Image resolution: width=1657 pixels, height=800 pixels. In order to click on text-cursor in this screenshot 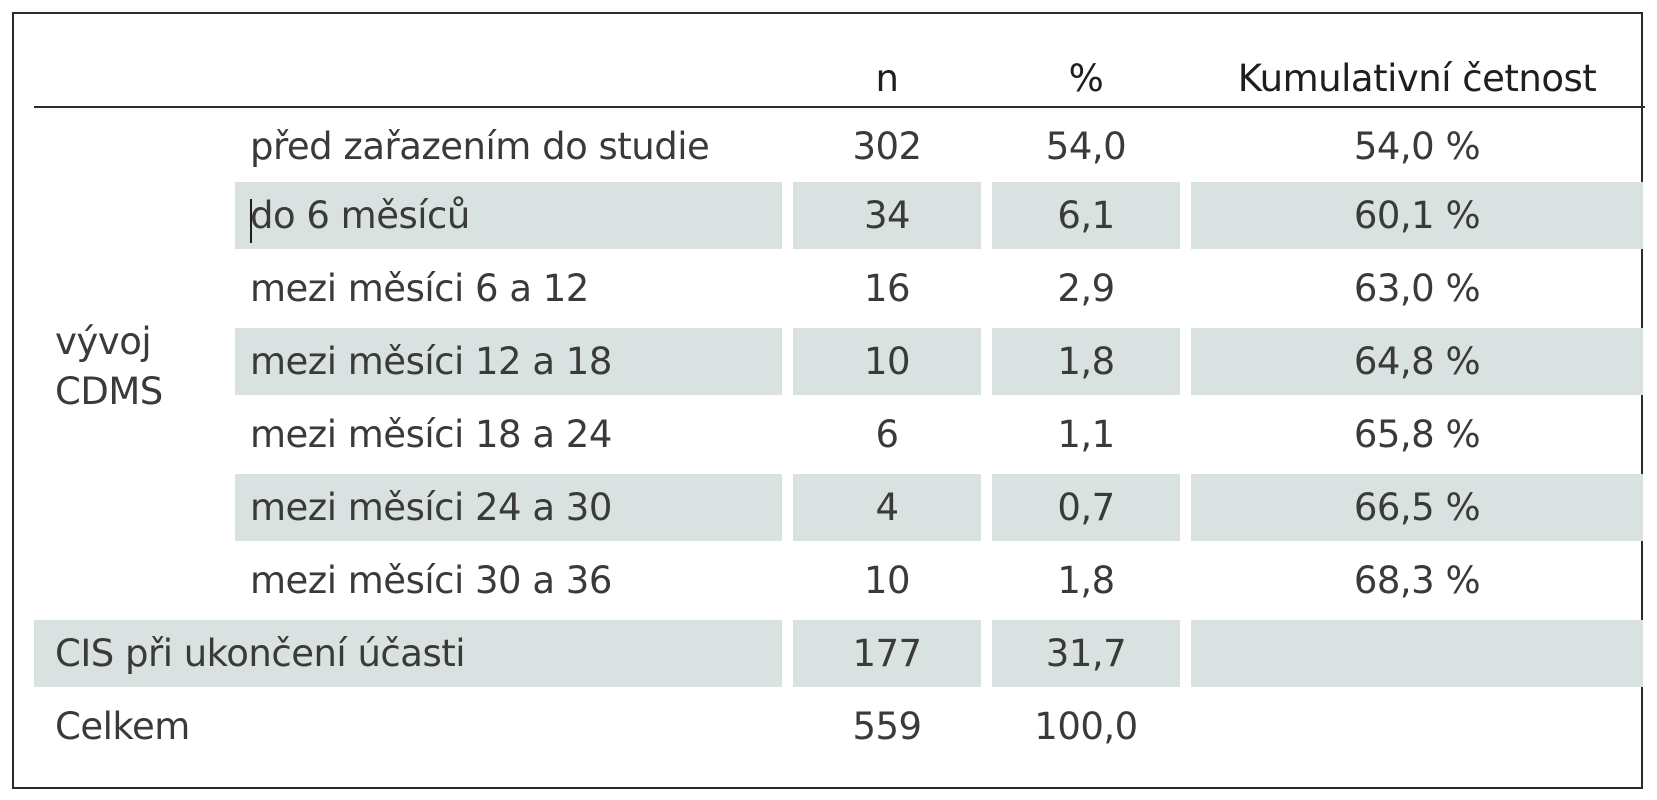, I will do `click(251, 221)`.